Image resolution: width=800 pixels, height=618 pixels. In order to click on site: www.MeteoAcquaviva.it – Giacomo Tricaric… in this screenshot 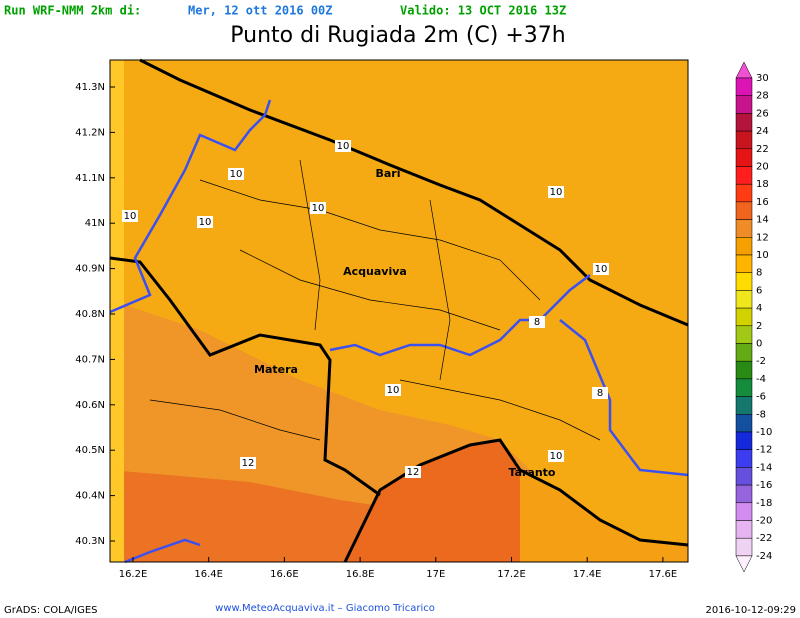, I will do `click(325, 608)`.